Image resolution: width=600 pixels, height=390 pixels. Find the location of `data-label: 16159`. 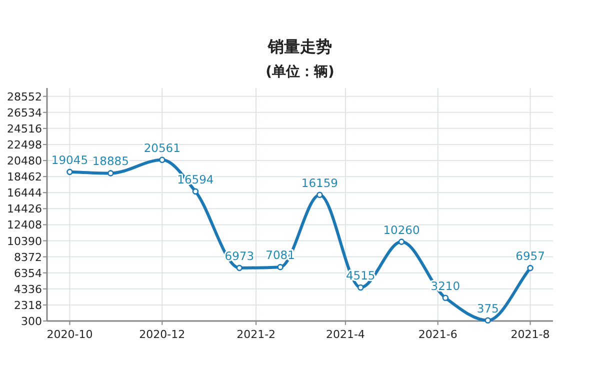

data-label: 16159 is located at coordinates (319, 183).